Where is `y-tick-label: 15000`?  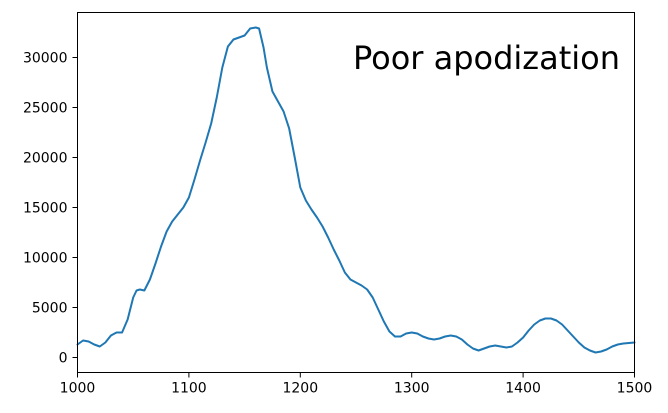
y-tick-label: 15000 is located at coordinates (45, 209).